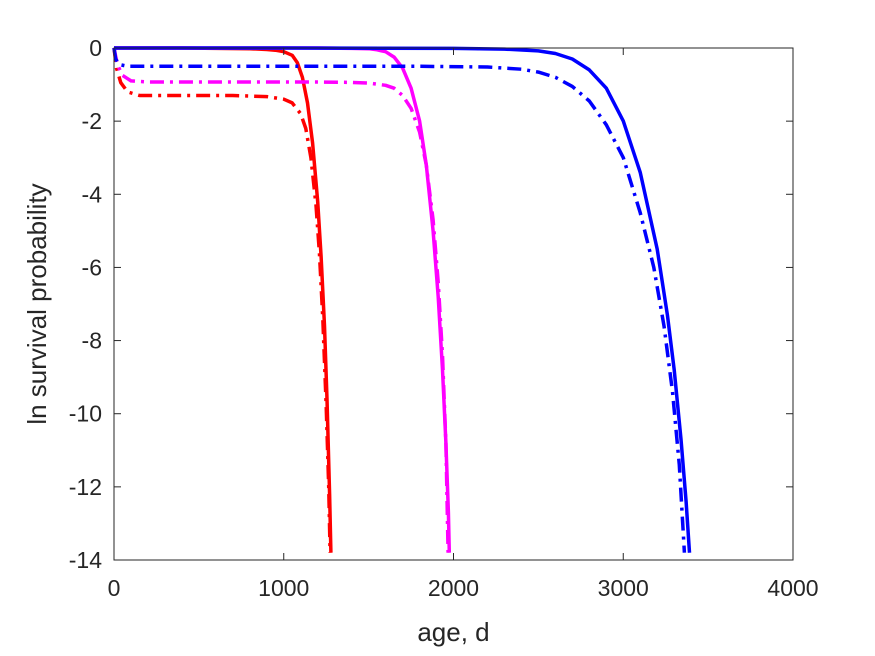 The height and width of the screenshot is (656, 875). What do you see at coordinates (453, 632) in the screenshot?
I see `x-axis-label: age, d` at bounding box center [453, 632].